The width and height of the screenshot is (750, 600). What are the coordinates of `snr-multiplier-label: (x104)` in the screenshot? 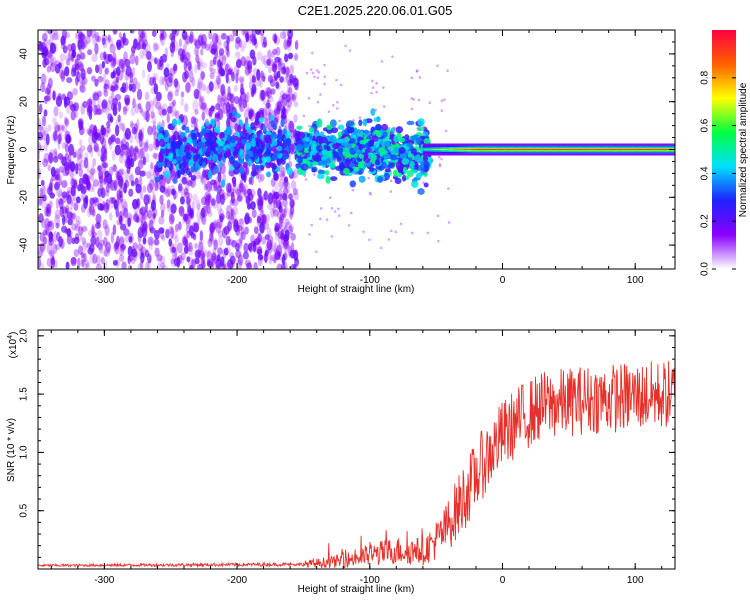 It's located at (13, 345).